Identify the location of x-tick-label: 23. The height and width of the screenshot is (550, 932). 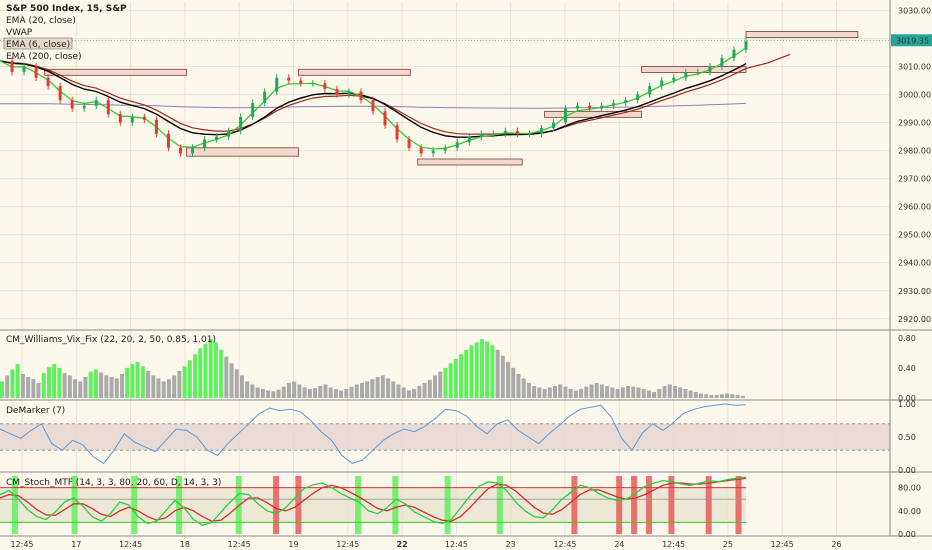
(511, 544).